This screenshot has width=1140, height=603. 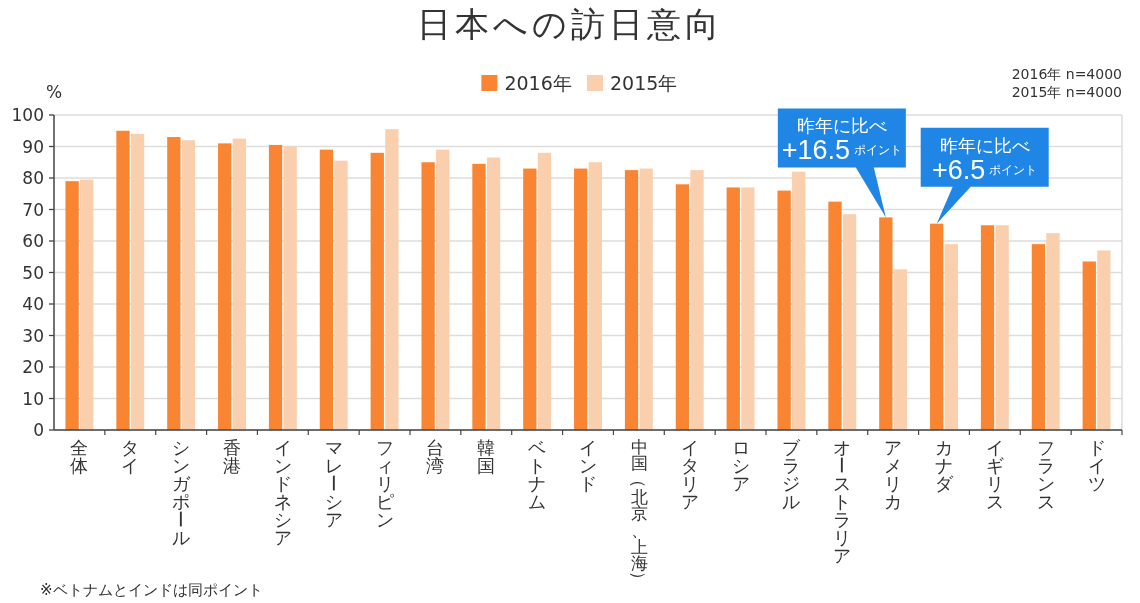 I want to click on x-tick-label: ドイツ, so click(x=1096, y=465).